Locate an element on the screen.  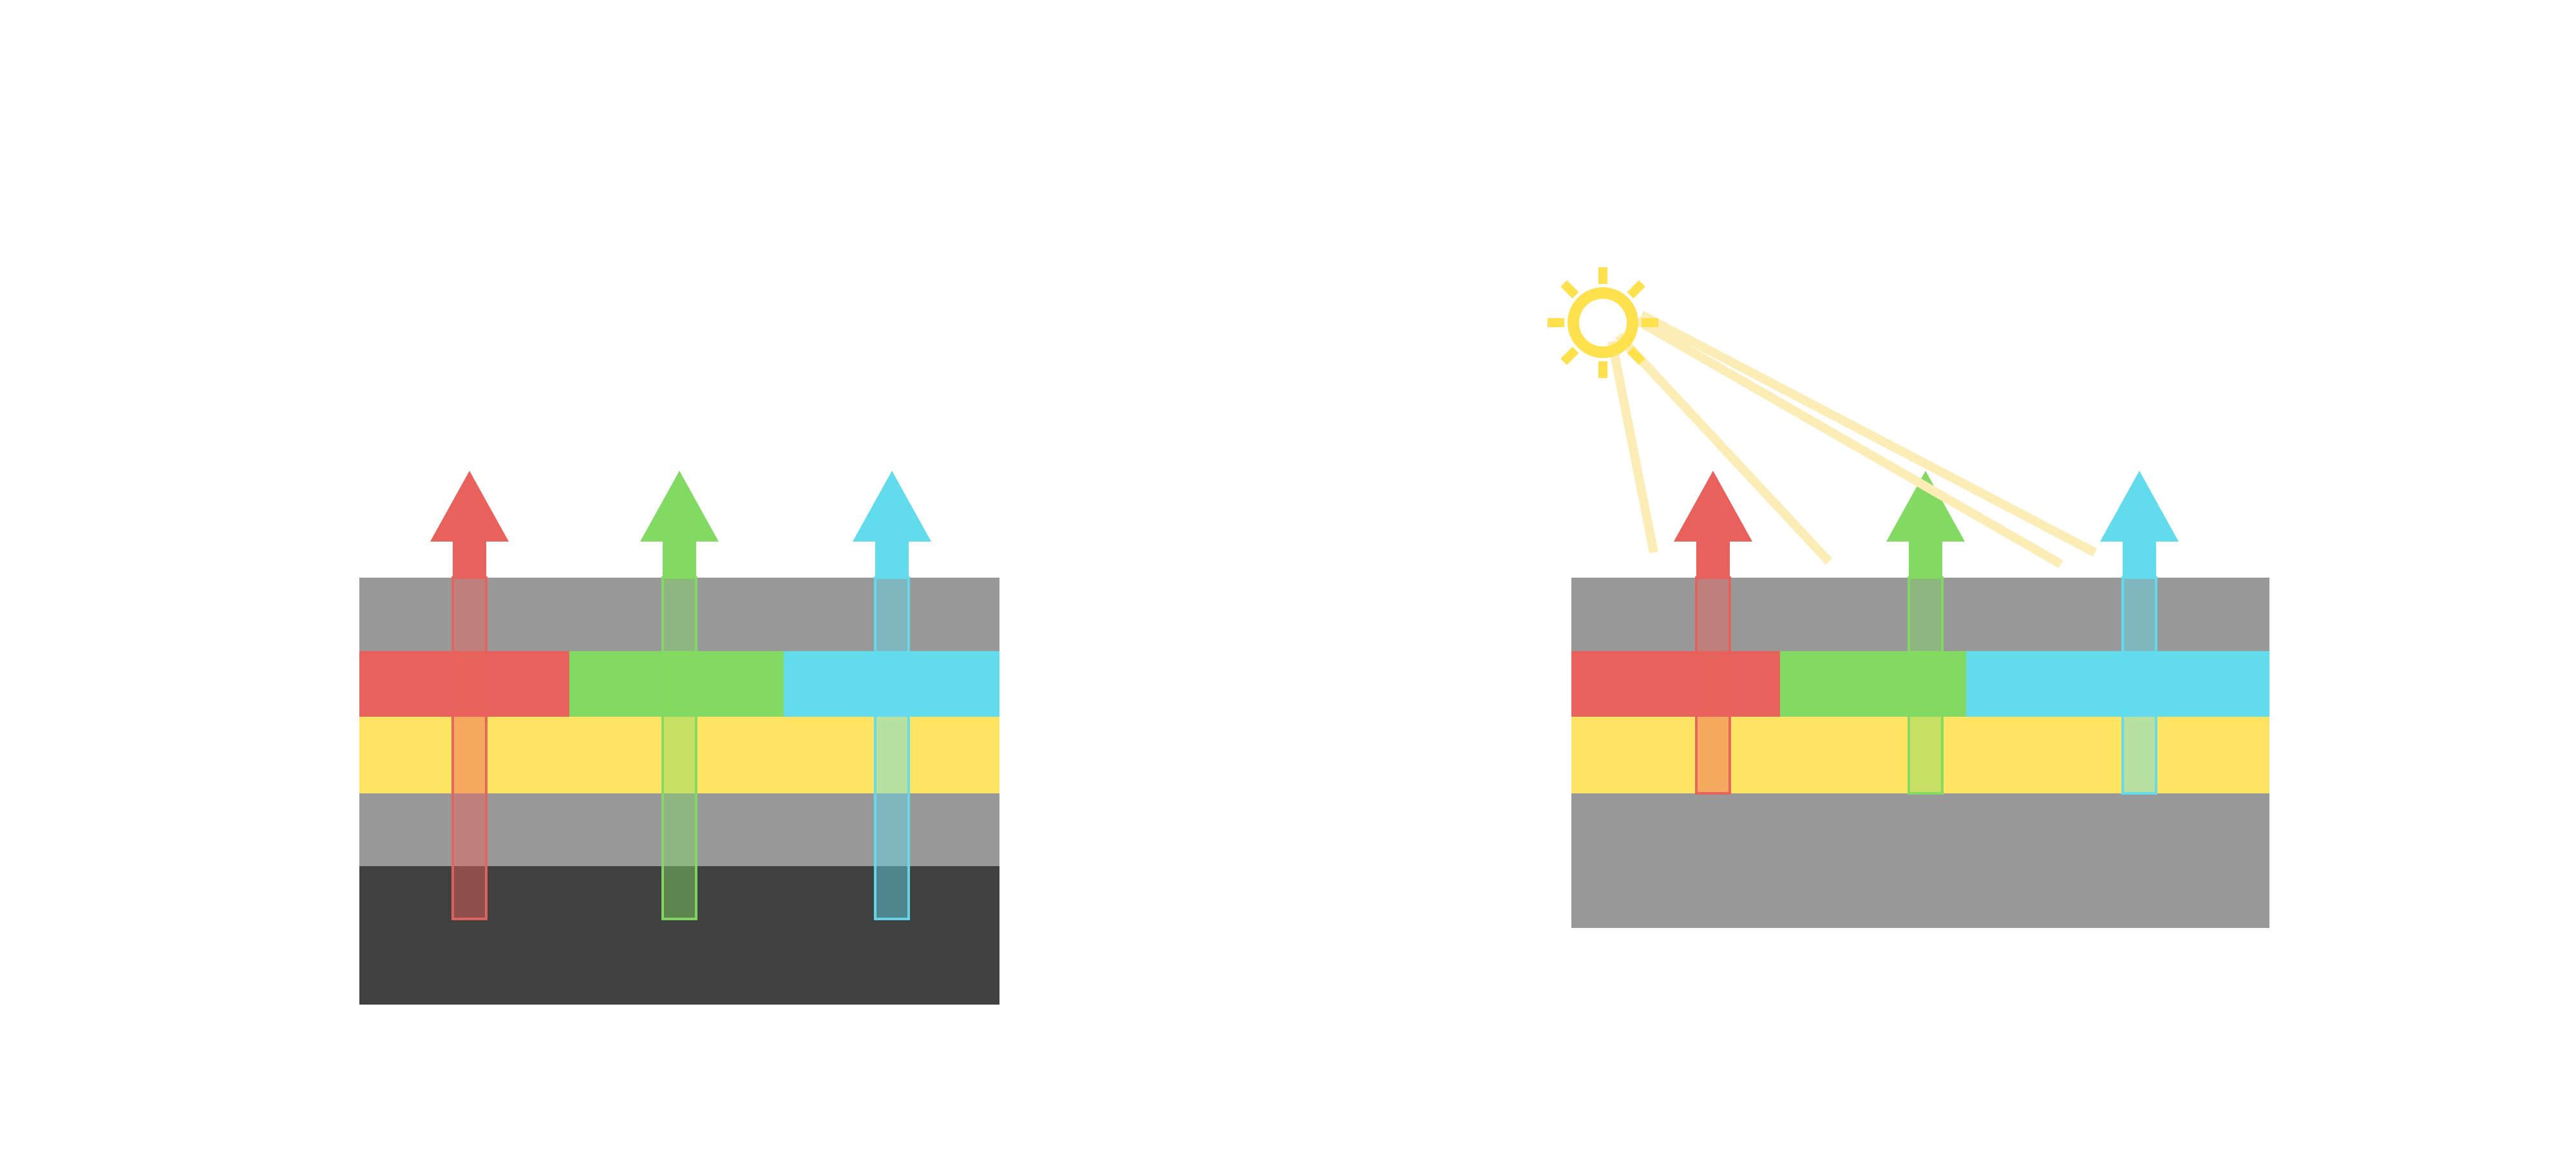
right-stack-rgb-filter-layer-red-segment is located at coordinates (1675, 684).